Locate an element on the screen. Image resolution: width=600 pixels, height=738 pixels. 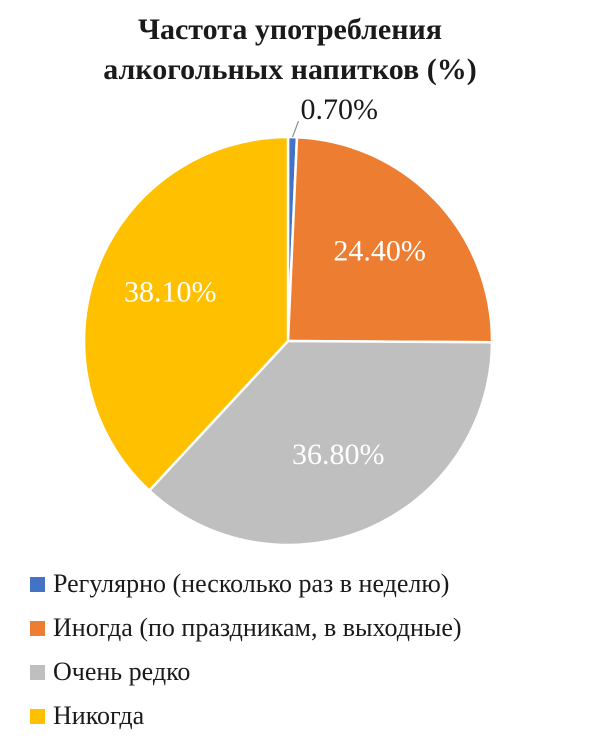
data-label-never: 38.10% is located at coordinates (170, 292).